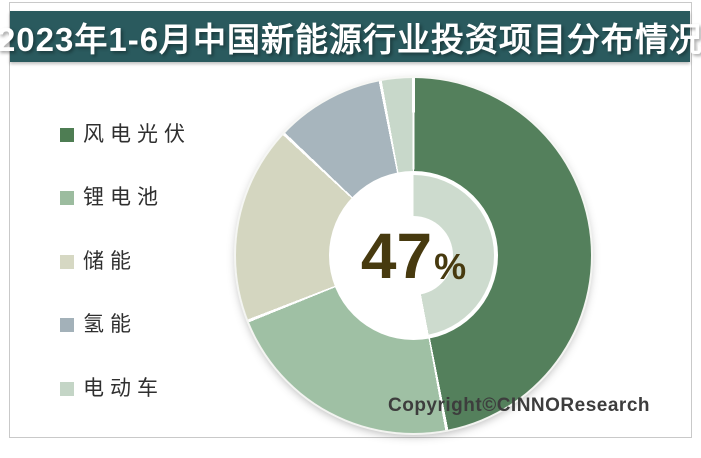  What do you see at coordinates (450, 266) in the screenshot?
I see `center-unit: %` at bounding box center [450, 266].